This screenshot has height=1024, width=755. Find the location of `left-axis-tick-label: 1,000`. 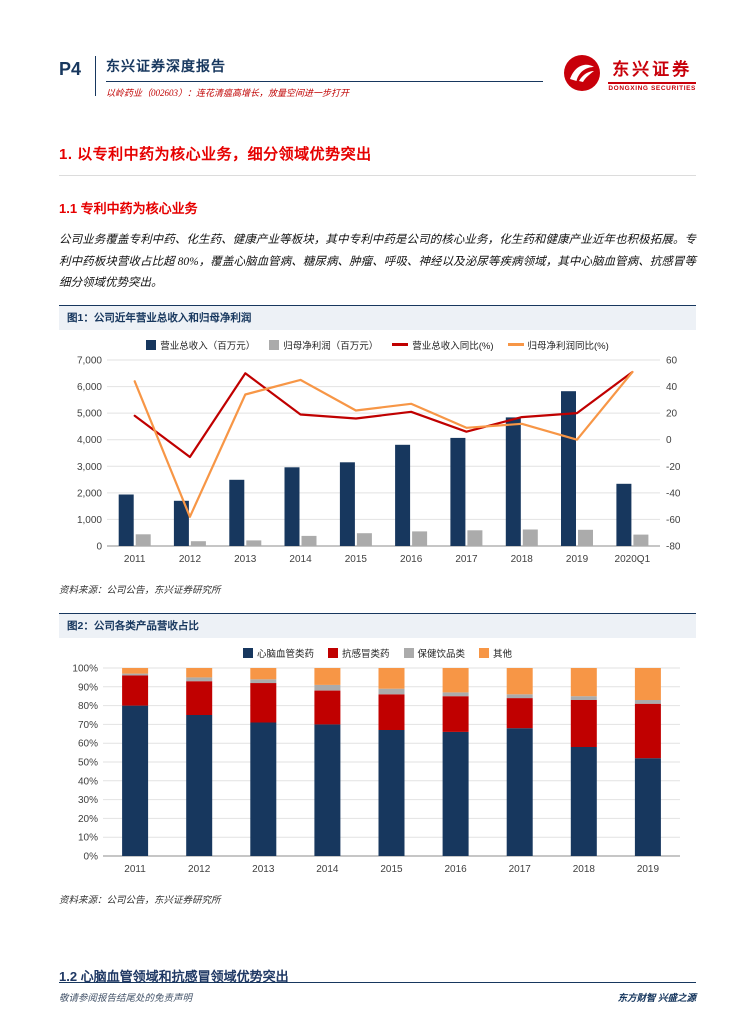

left-axis-tick-label: 1,000 is located at coordinates (89, 519).